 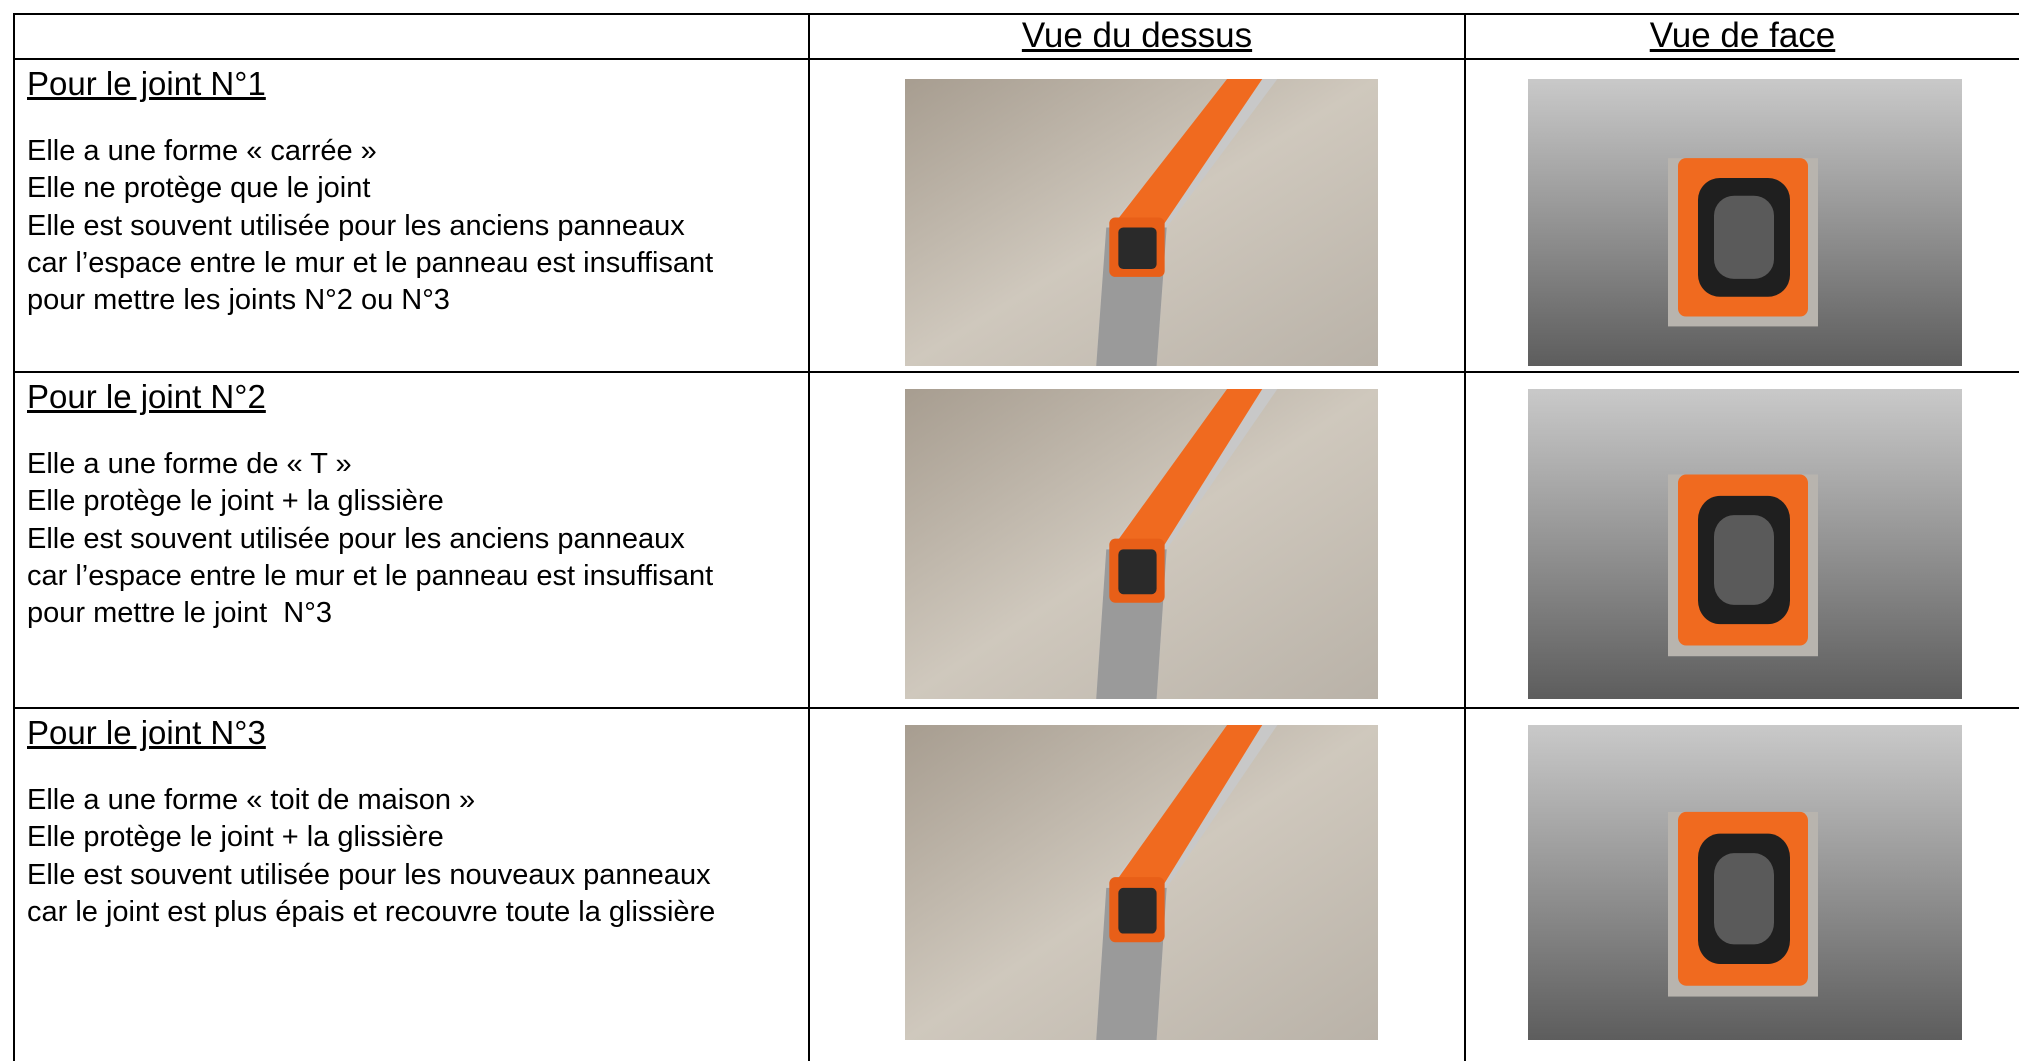 I want to click on text-line: Elle a une forme de « T », so click(x=189, y=464).